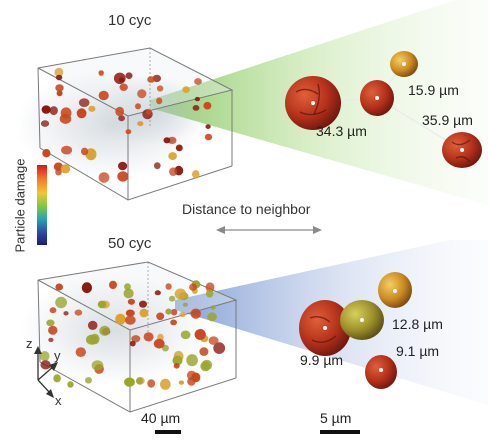  What do you see at coordinates (126, 125) in the screenshot?
I see `top-particle-cloud` at bounding box center [126, 125].